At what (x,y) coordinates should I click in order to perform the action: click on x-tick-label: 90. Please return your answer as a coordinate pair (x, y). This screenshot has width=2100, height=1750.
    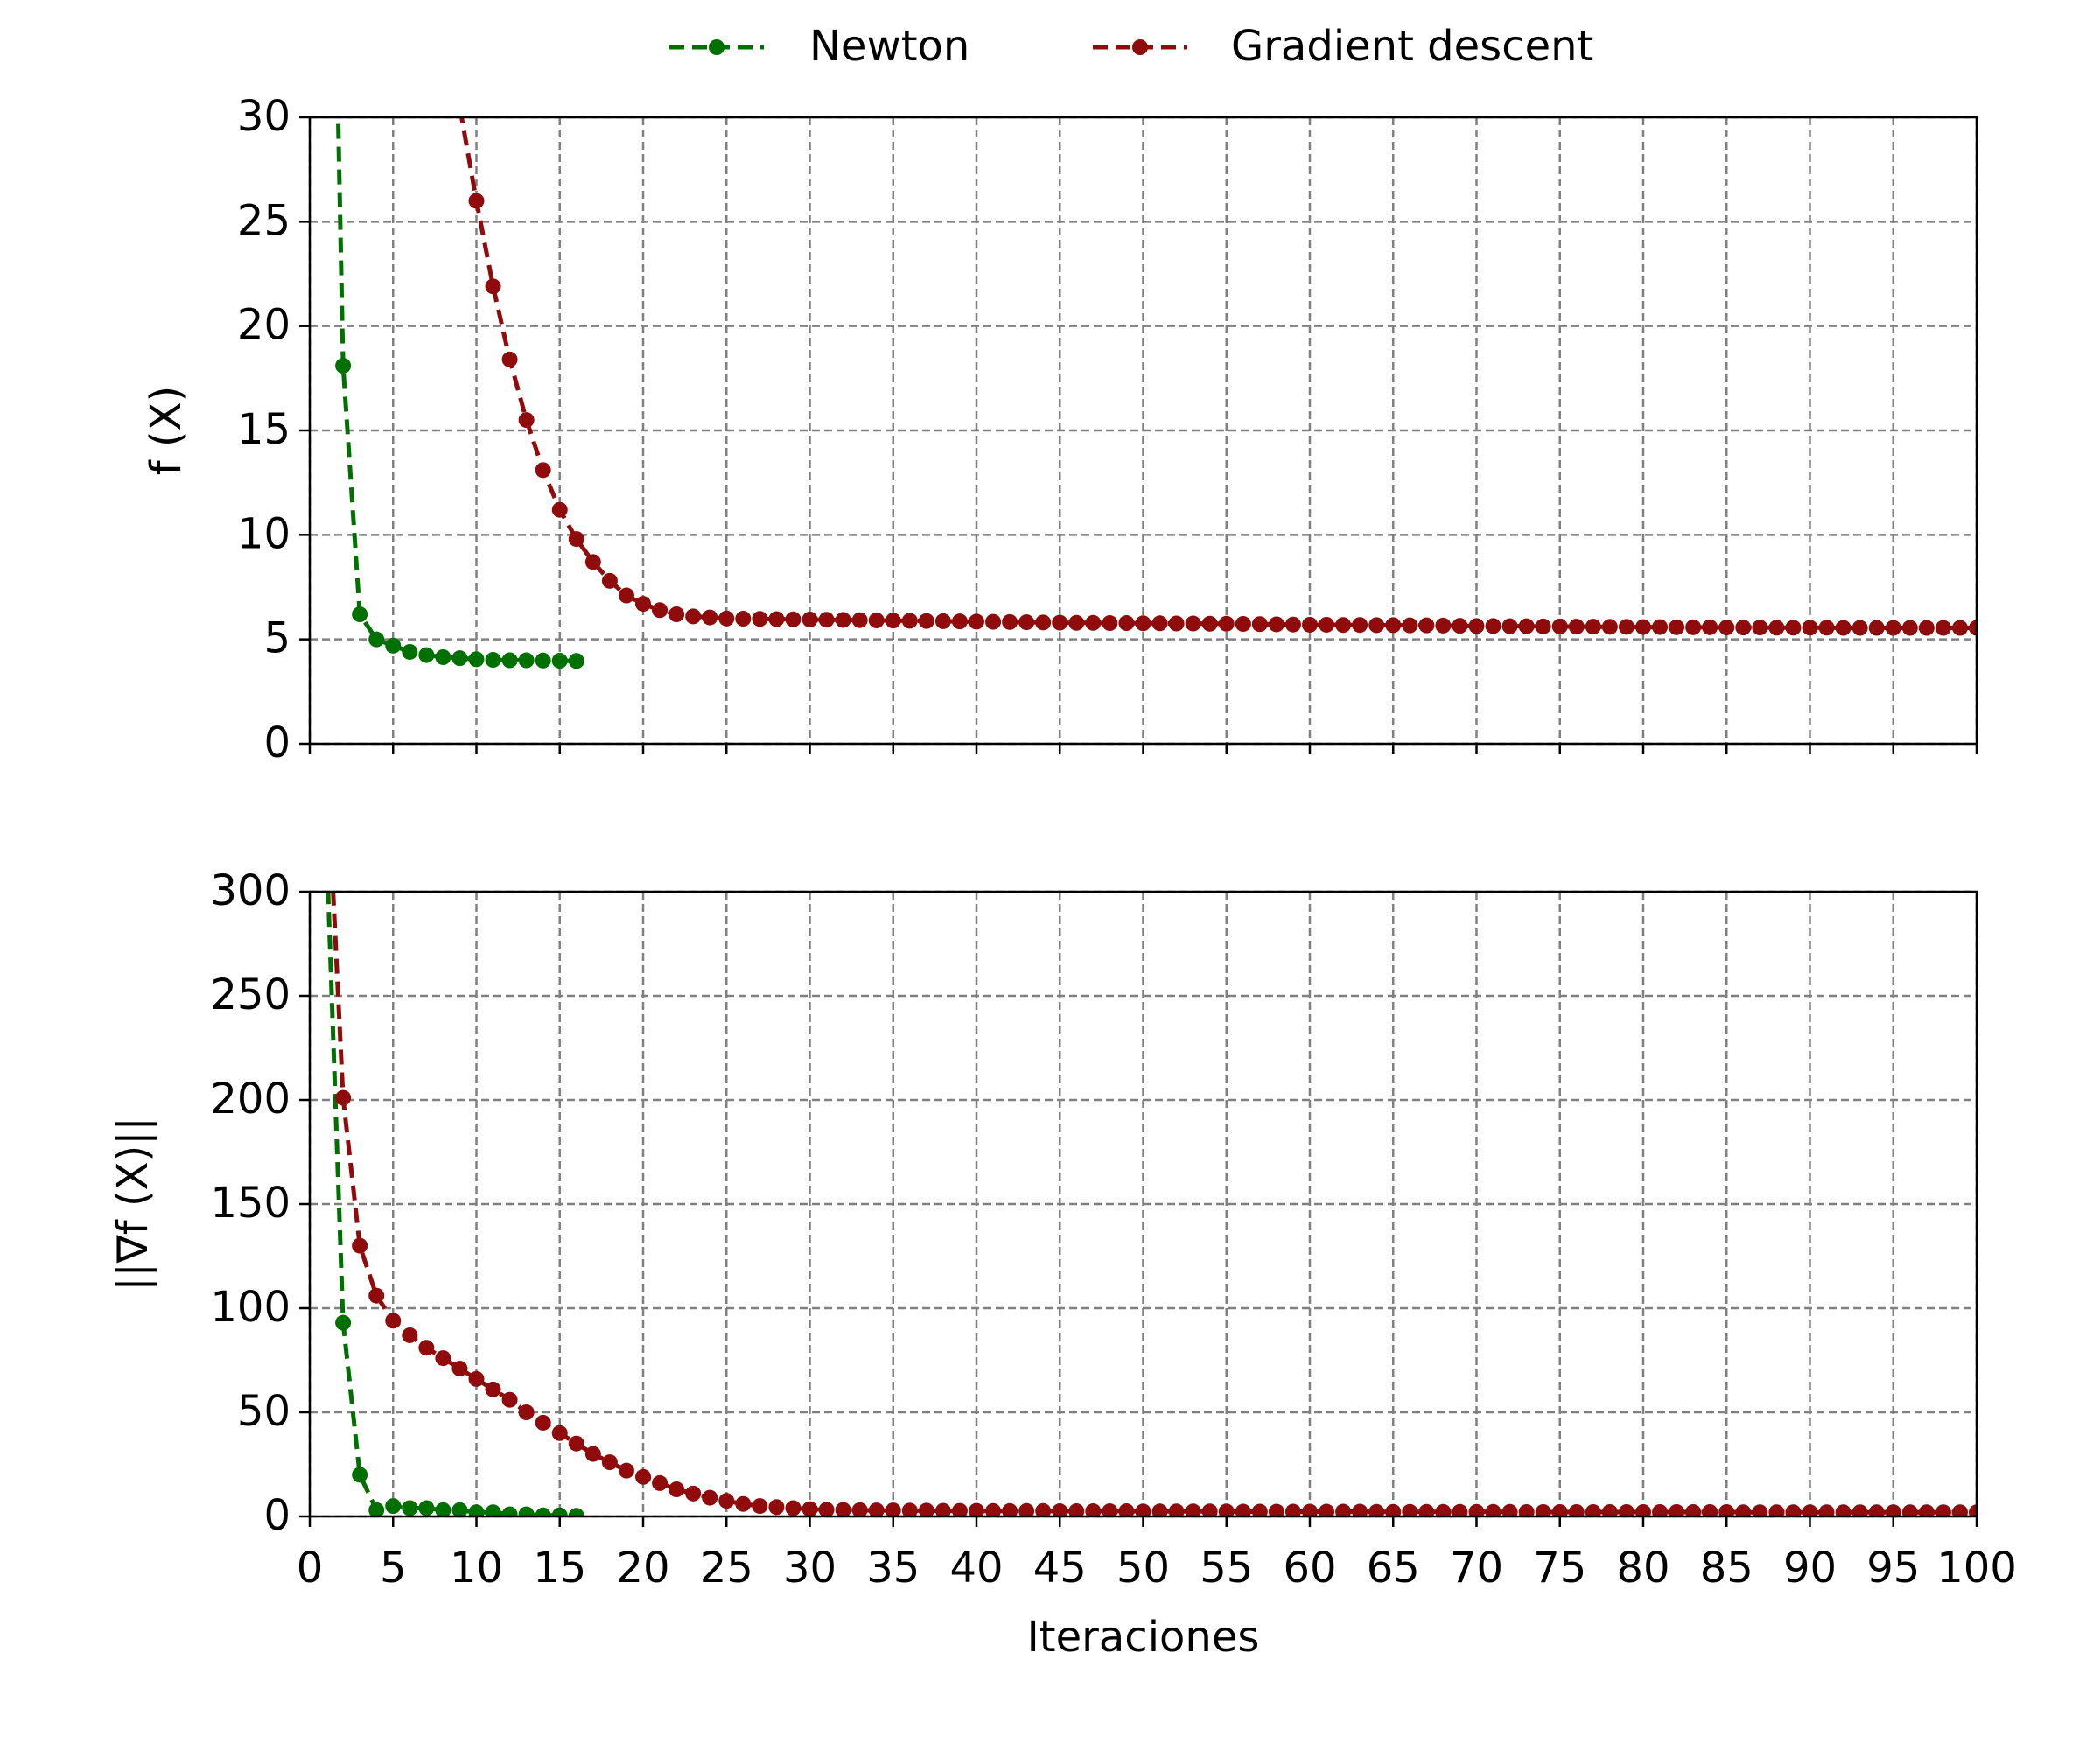
    Looking at the image, I should click on (1810, 1568).